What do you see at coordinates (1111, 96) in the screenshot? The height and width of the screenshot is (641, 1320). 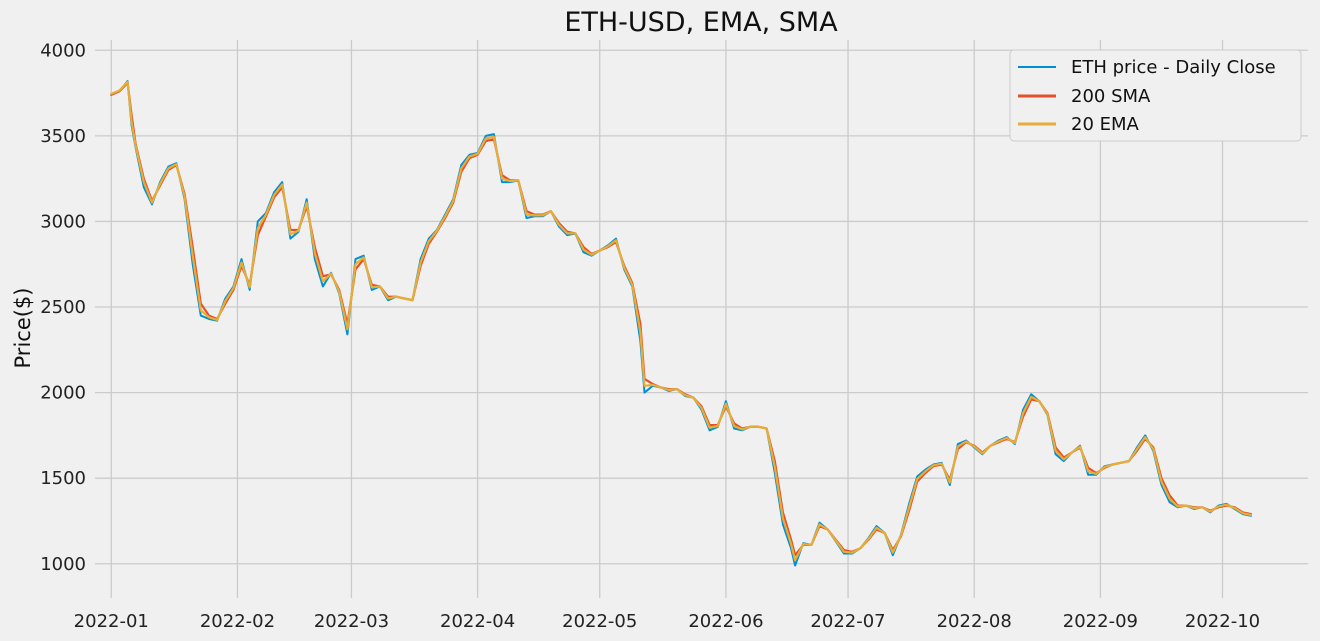 I see `legend-label-sma: 200 SMA` at bounding box center [1111, 96].